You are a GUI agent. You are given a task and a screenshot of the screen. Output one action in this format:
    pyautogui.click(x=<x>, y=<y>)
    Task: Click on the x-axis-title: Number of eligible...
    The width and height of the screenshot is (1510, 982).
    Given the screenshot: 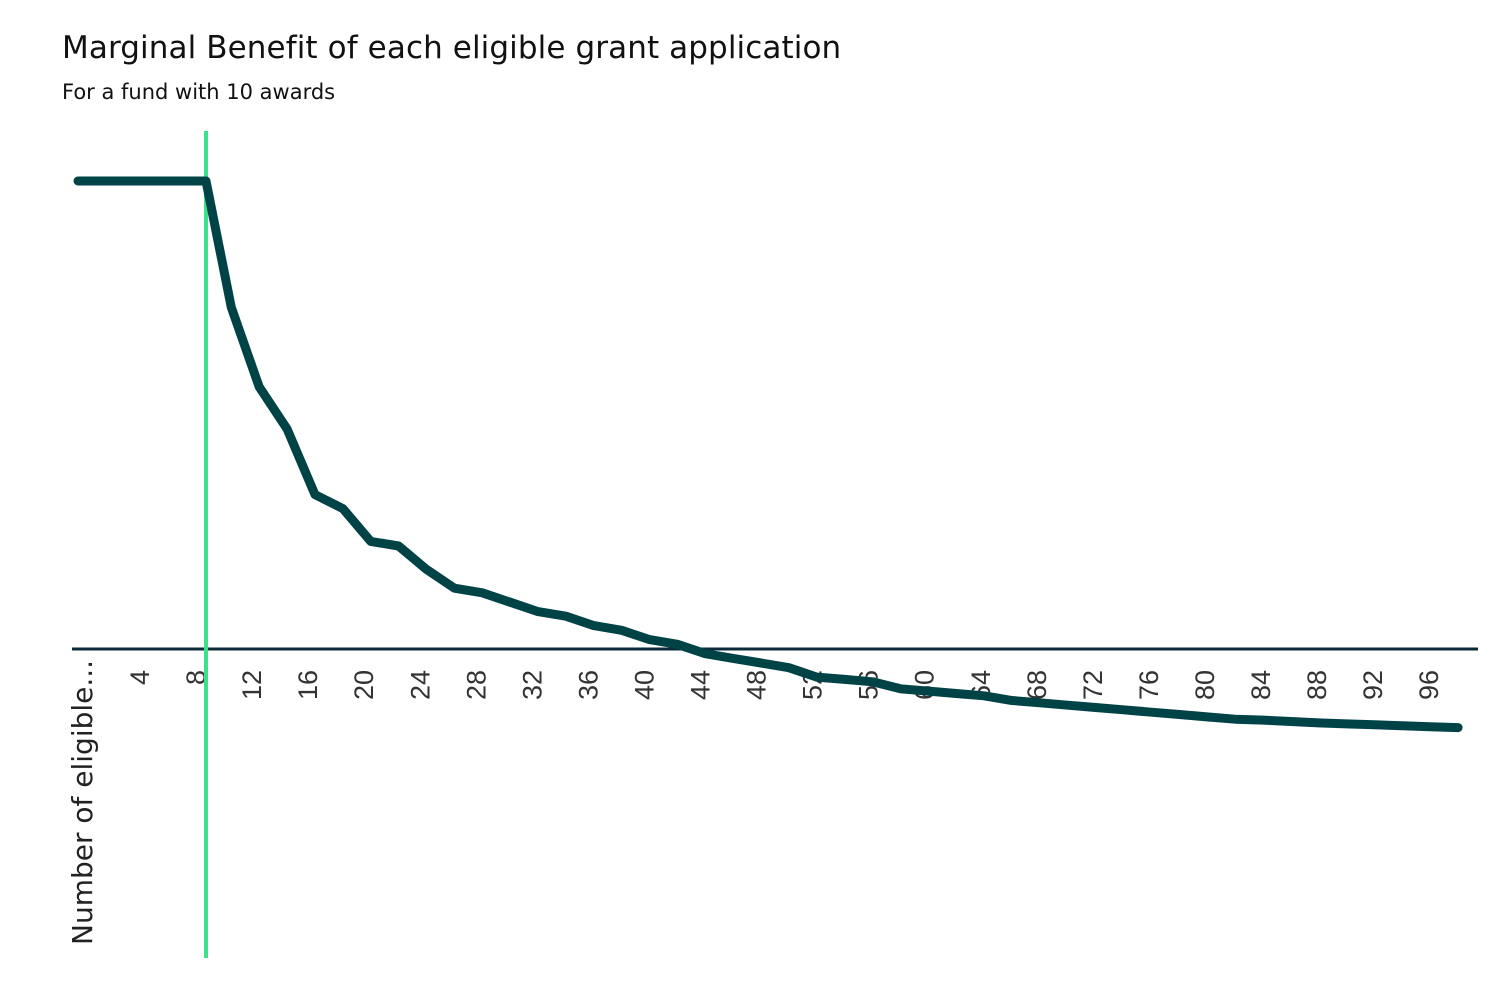 What is the action you would take?
    pyautogui.click(x=82, y=802)
    